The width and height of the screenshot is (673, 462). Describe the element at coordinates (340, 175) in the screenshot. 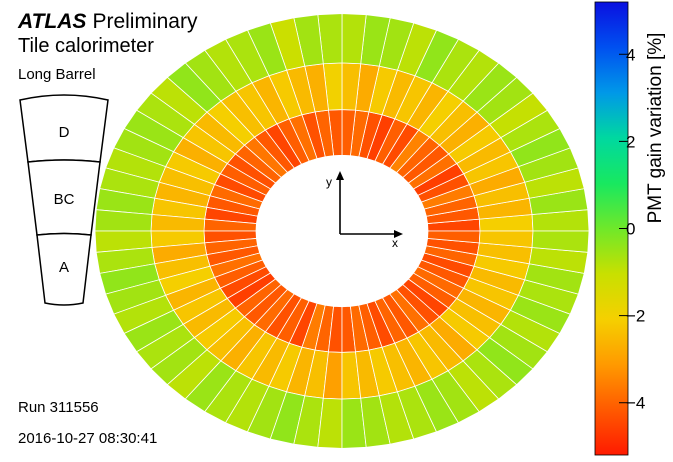

I see `y-arrowhead` at that location.